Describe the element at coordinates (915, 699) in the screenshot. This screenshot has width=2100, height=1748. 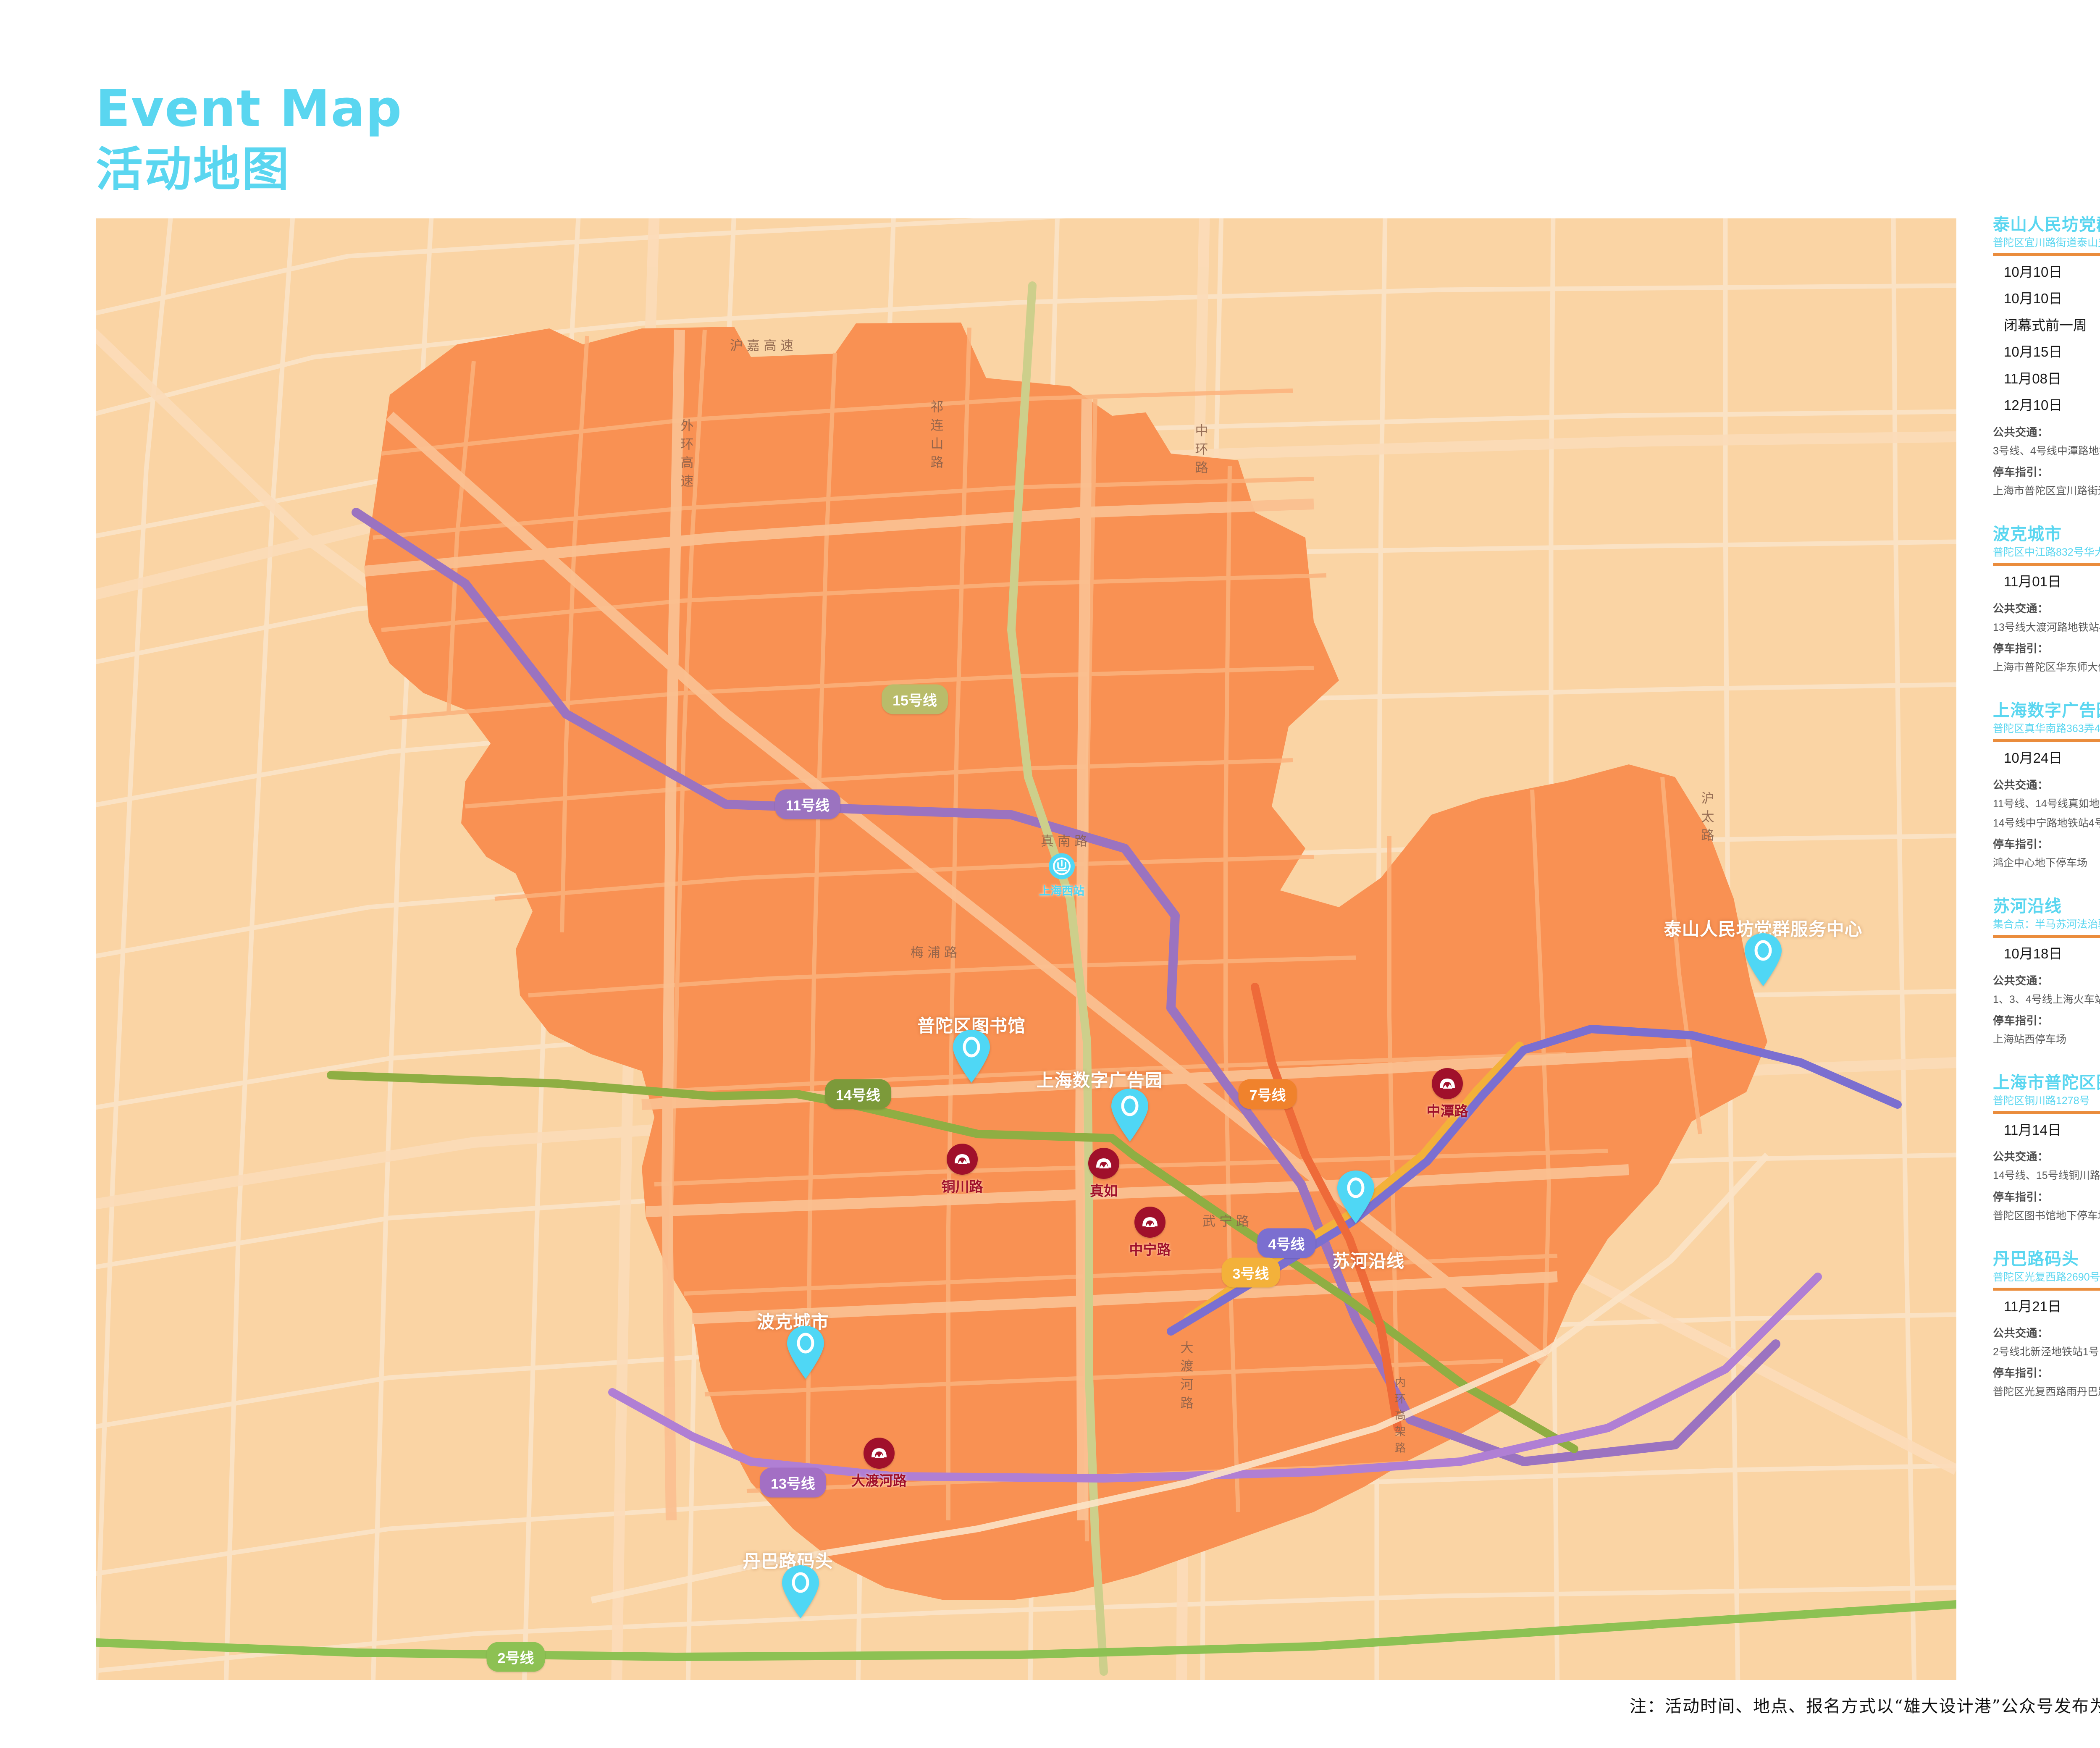
I see `metro-line-chip-15: 15号线` at that location.